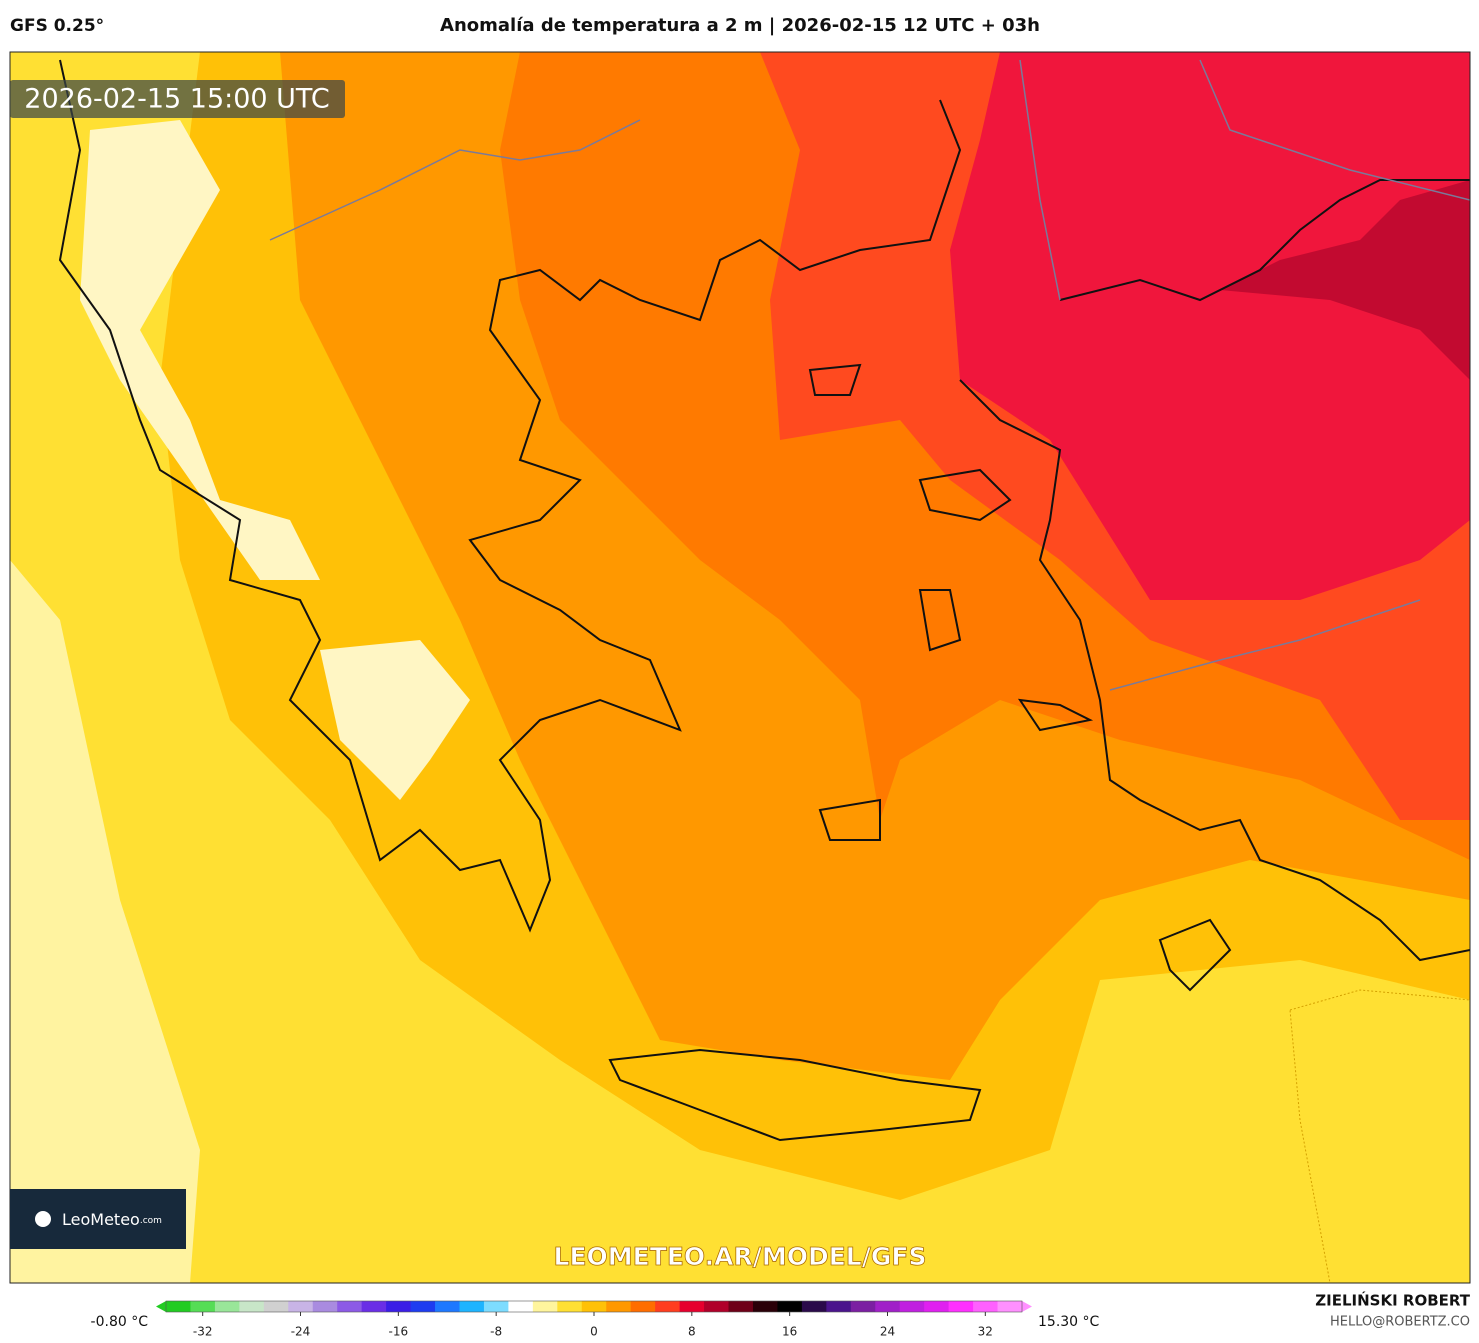 Image resolution: width=1479 pixels, height=1343 pixels. Describe the element at coordinates (594, 1319) in the screenshot. I see `colorbar: -32 -24 -16 -8 0 8 16 24 32` at that location.